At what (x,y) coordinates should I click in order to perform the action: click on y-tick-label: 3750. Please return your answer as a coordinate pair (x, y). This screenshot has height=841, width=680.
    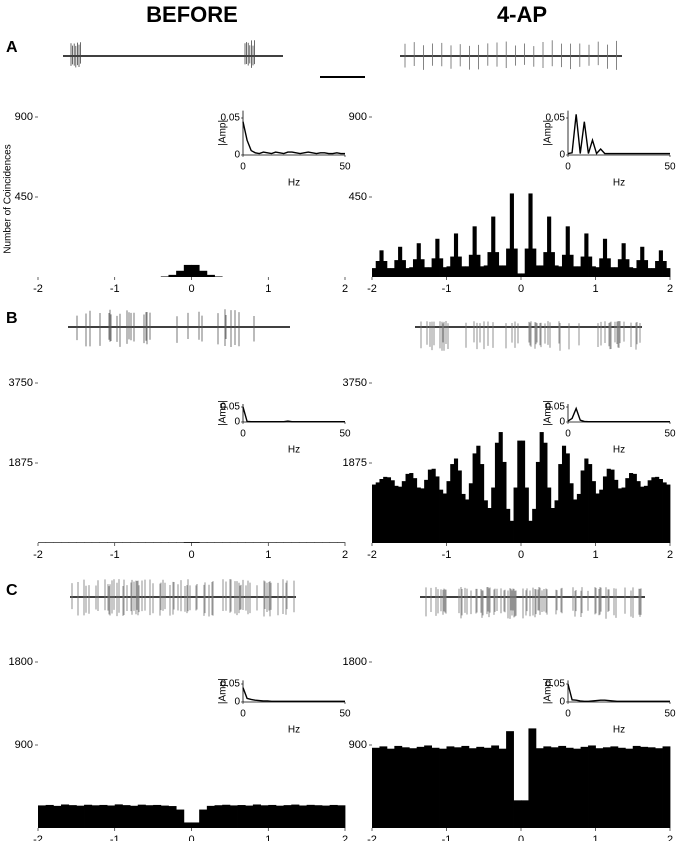
    Looking at the image, I should click on (355, 383).